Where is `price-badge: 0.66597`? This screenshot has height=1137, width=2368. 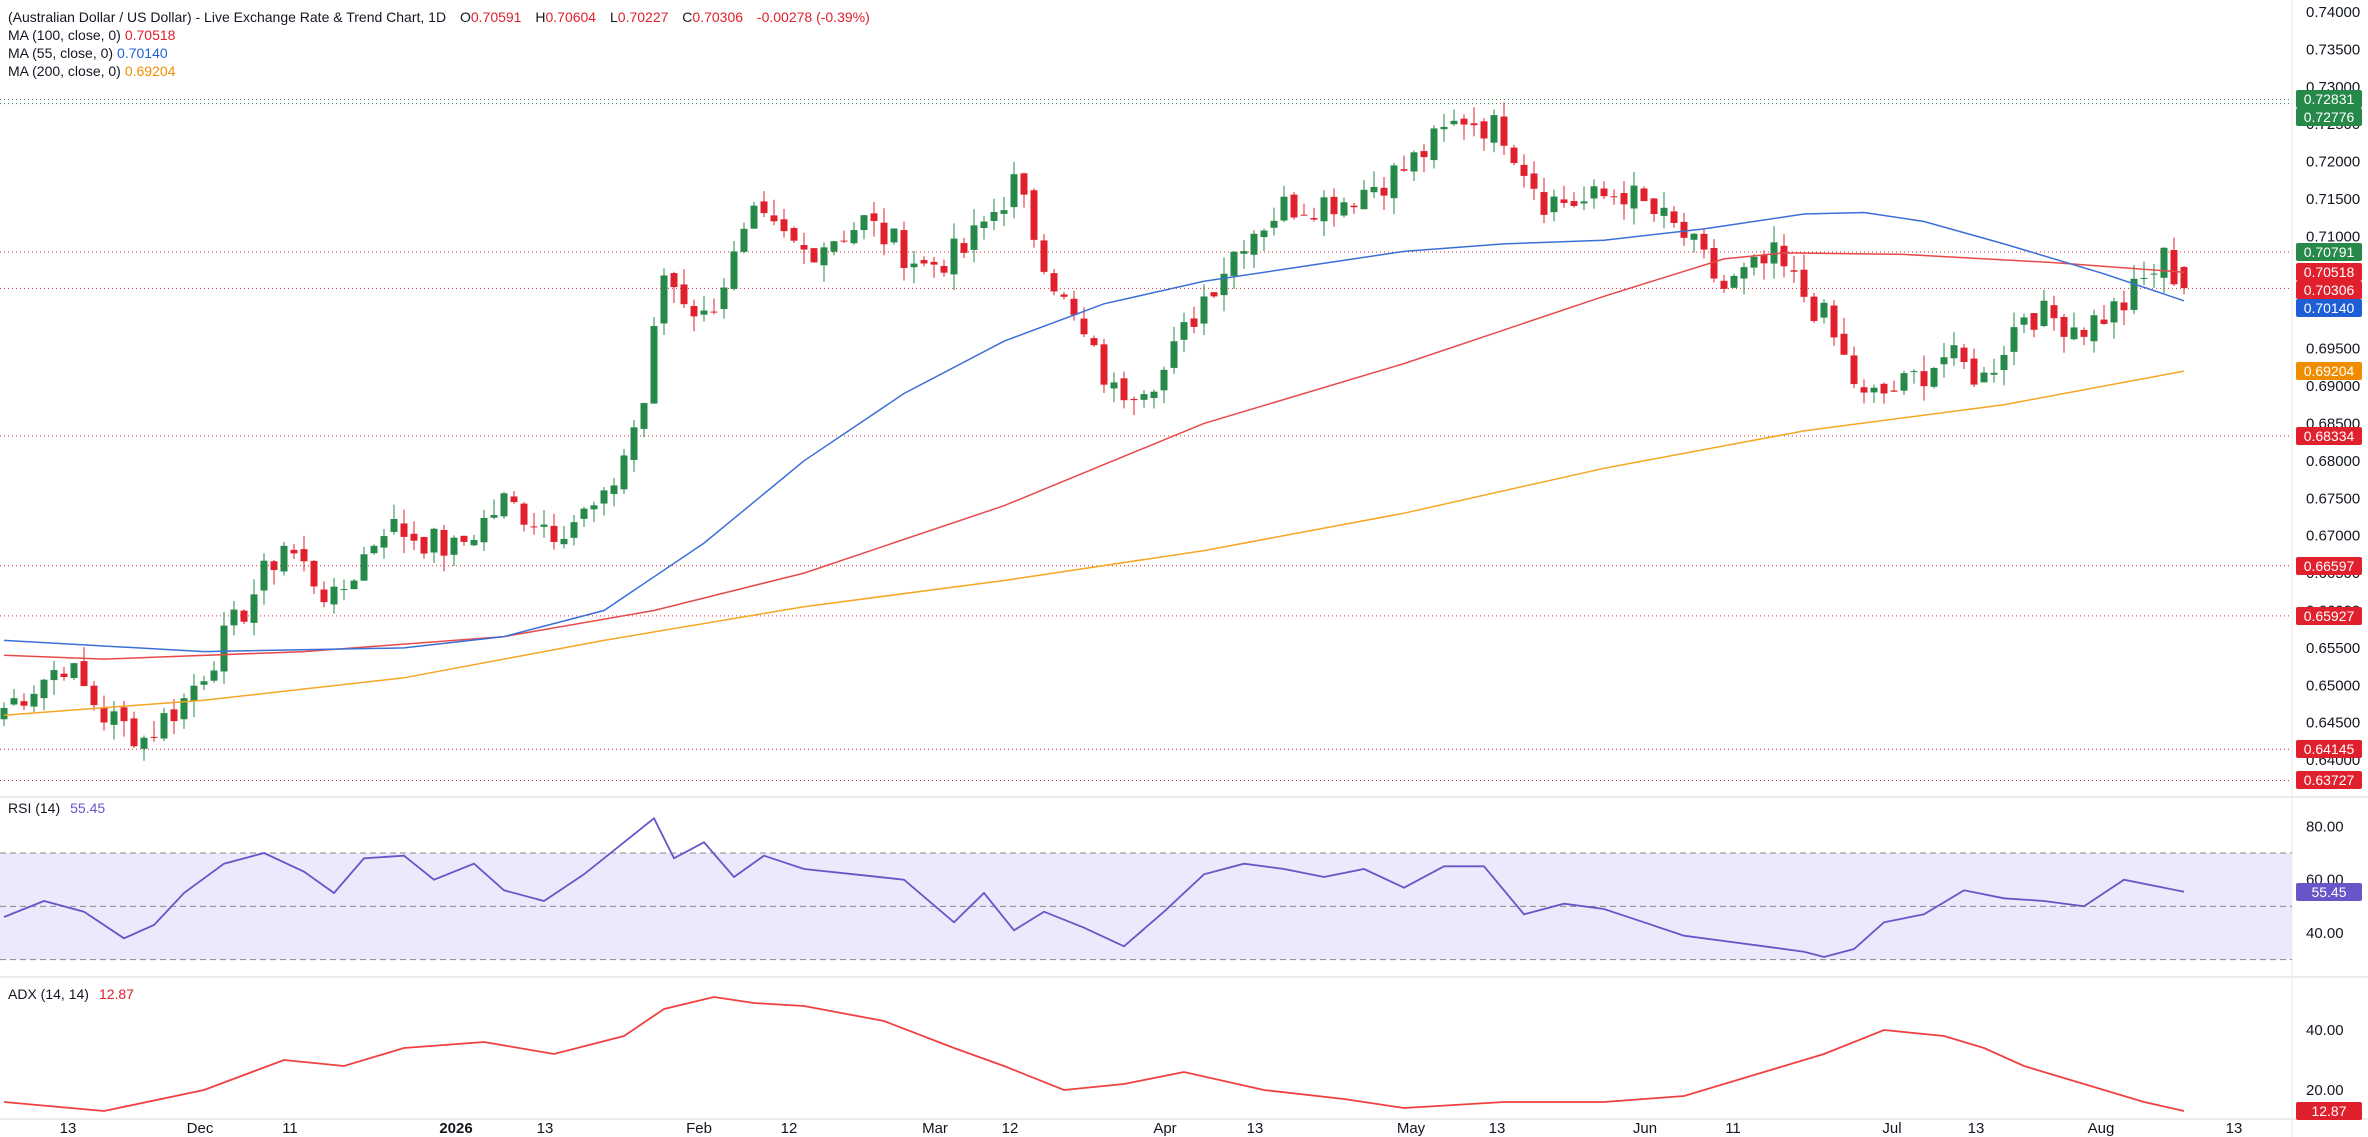
price-badge: 0.66597 is located at coordinates (2329, 565).